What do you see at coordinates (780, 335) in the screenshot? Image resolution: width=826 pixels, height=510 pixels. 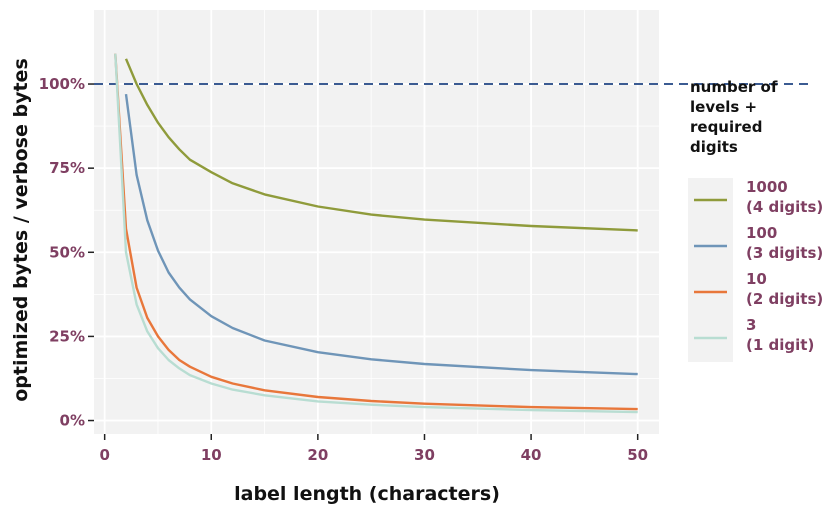 I see `legend-entry-label: 3 (1 digit)` at bounding box center [780, 335].